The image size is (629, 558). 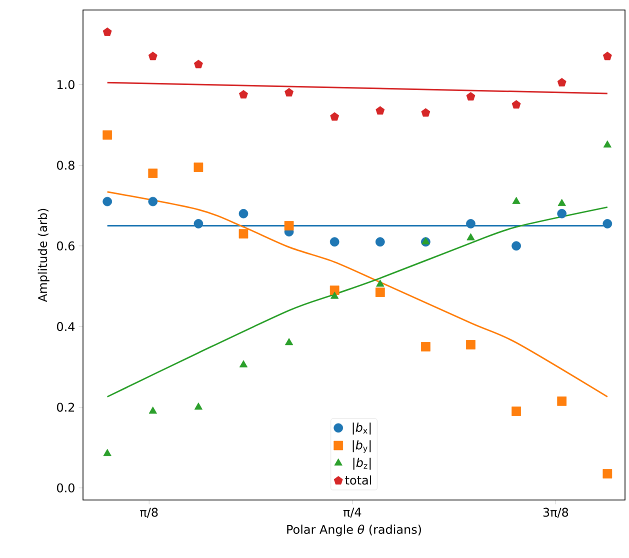 I want to click on legend-label: |b$_{x}$|, so click(x=361, y=428).